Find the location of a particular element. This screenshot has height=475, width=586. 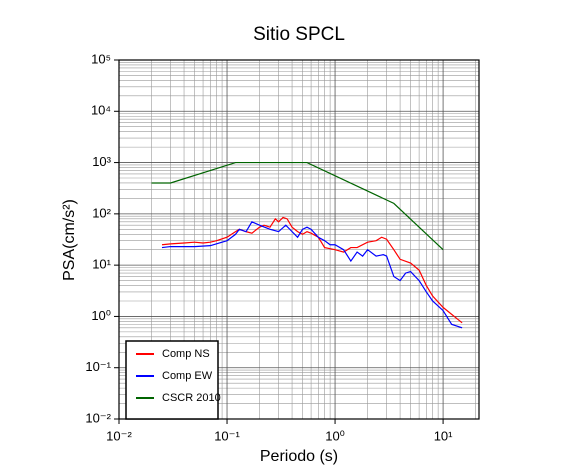

y-tick-label: 10⁵ is located at coordinates (101, 58).